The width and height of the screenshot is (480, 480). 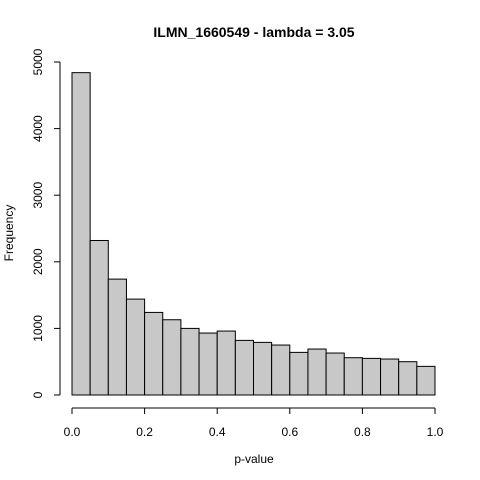 I want to click on y-tick-label: 5000, so click(x=38, y=61).